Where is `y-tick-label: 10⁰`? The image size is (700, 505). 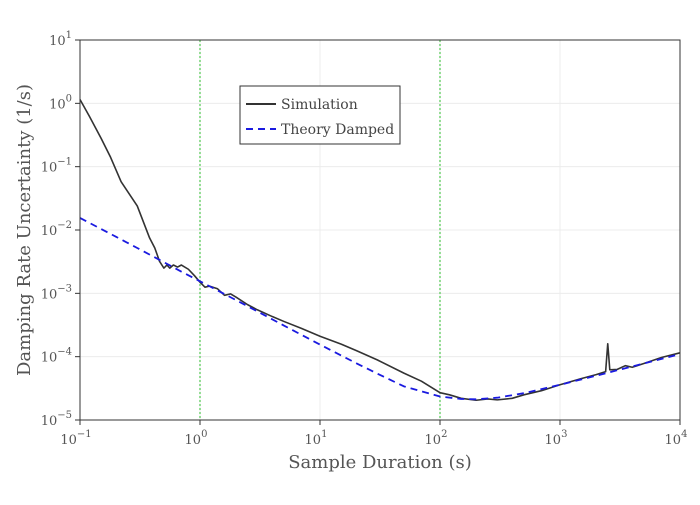
y-tick-label: 10⁰ is located at coordinates (60, 102).